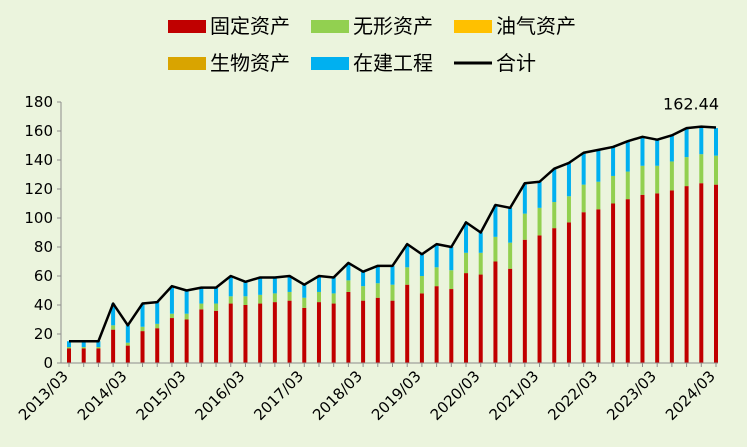  What do you see at coordinates (219, 395) in the screenshot?
I see `x-tick-label: 2016/03` at bounding box center [219, 395].